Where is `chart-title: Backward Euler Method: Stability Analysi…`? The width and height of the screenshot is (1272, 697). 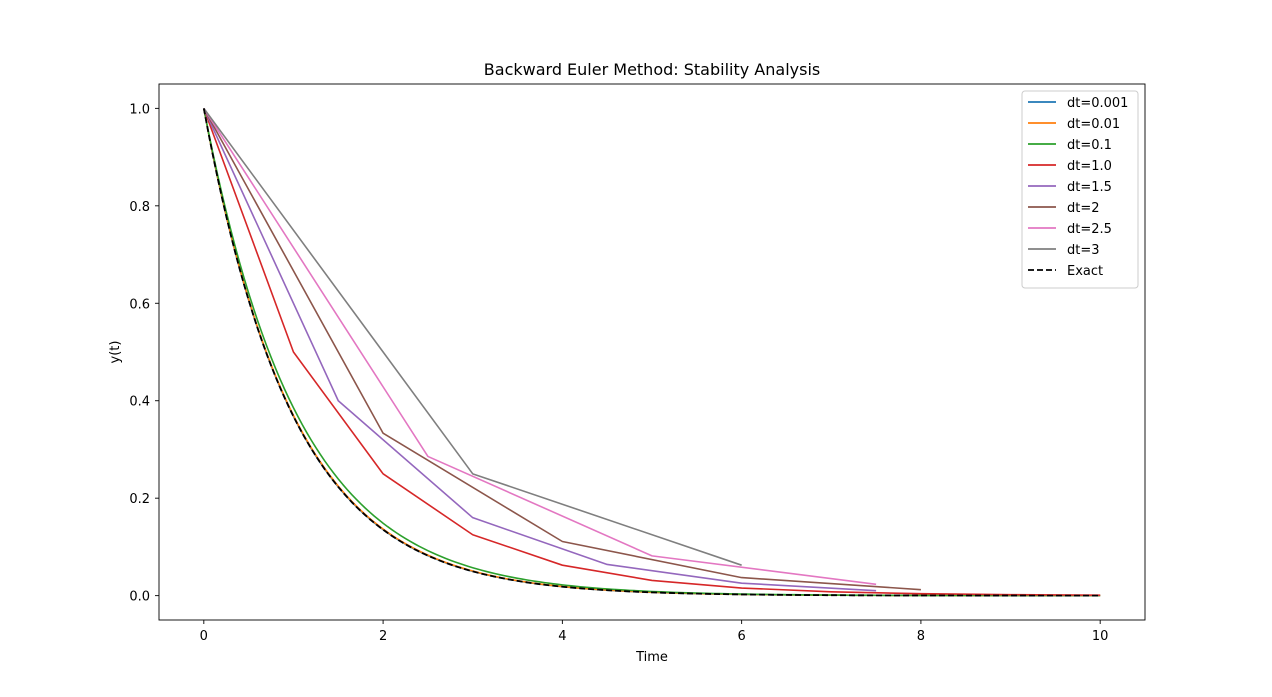
chart-title: Backward Euler Method: Stability Analysi… is located at coordinates (652, 69).